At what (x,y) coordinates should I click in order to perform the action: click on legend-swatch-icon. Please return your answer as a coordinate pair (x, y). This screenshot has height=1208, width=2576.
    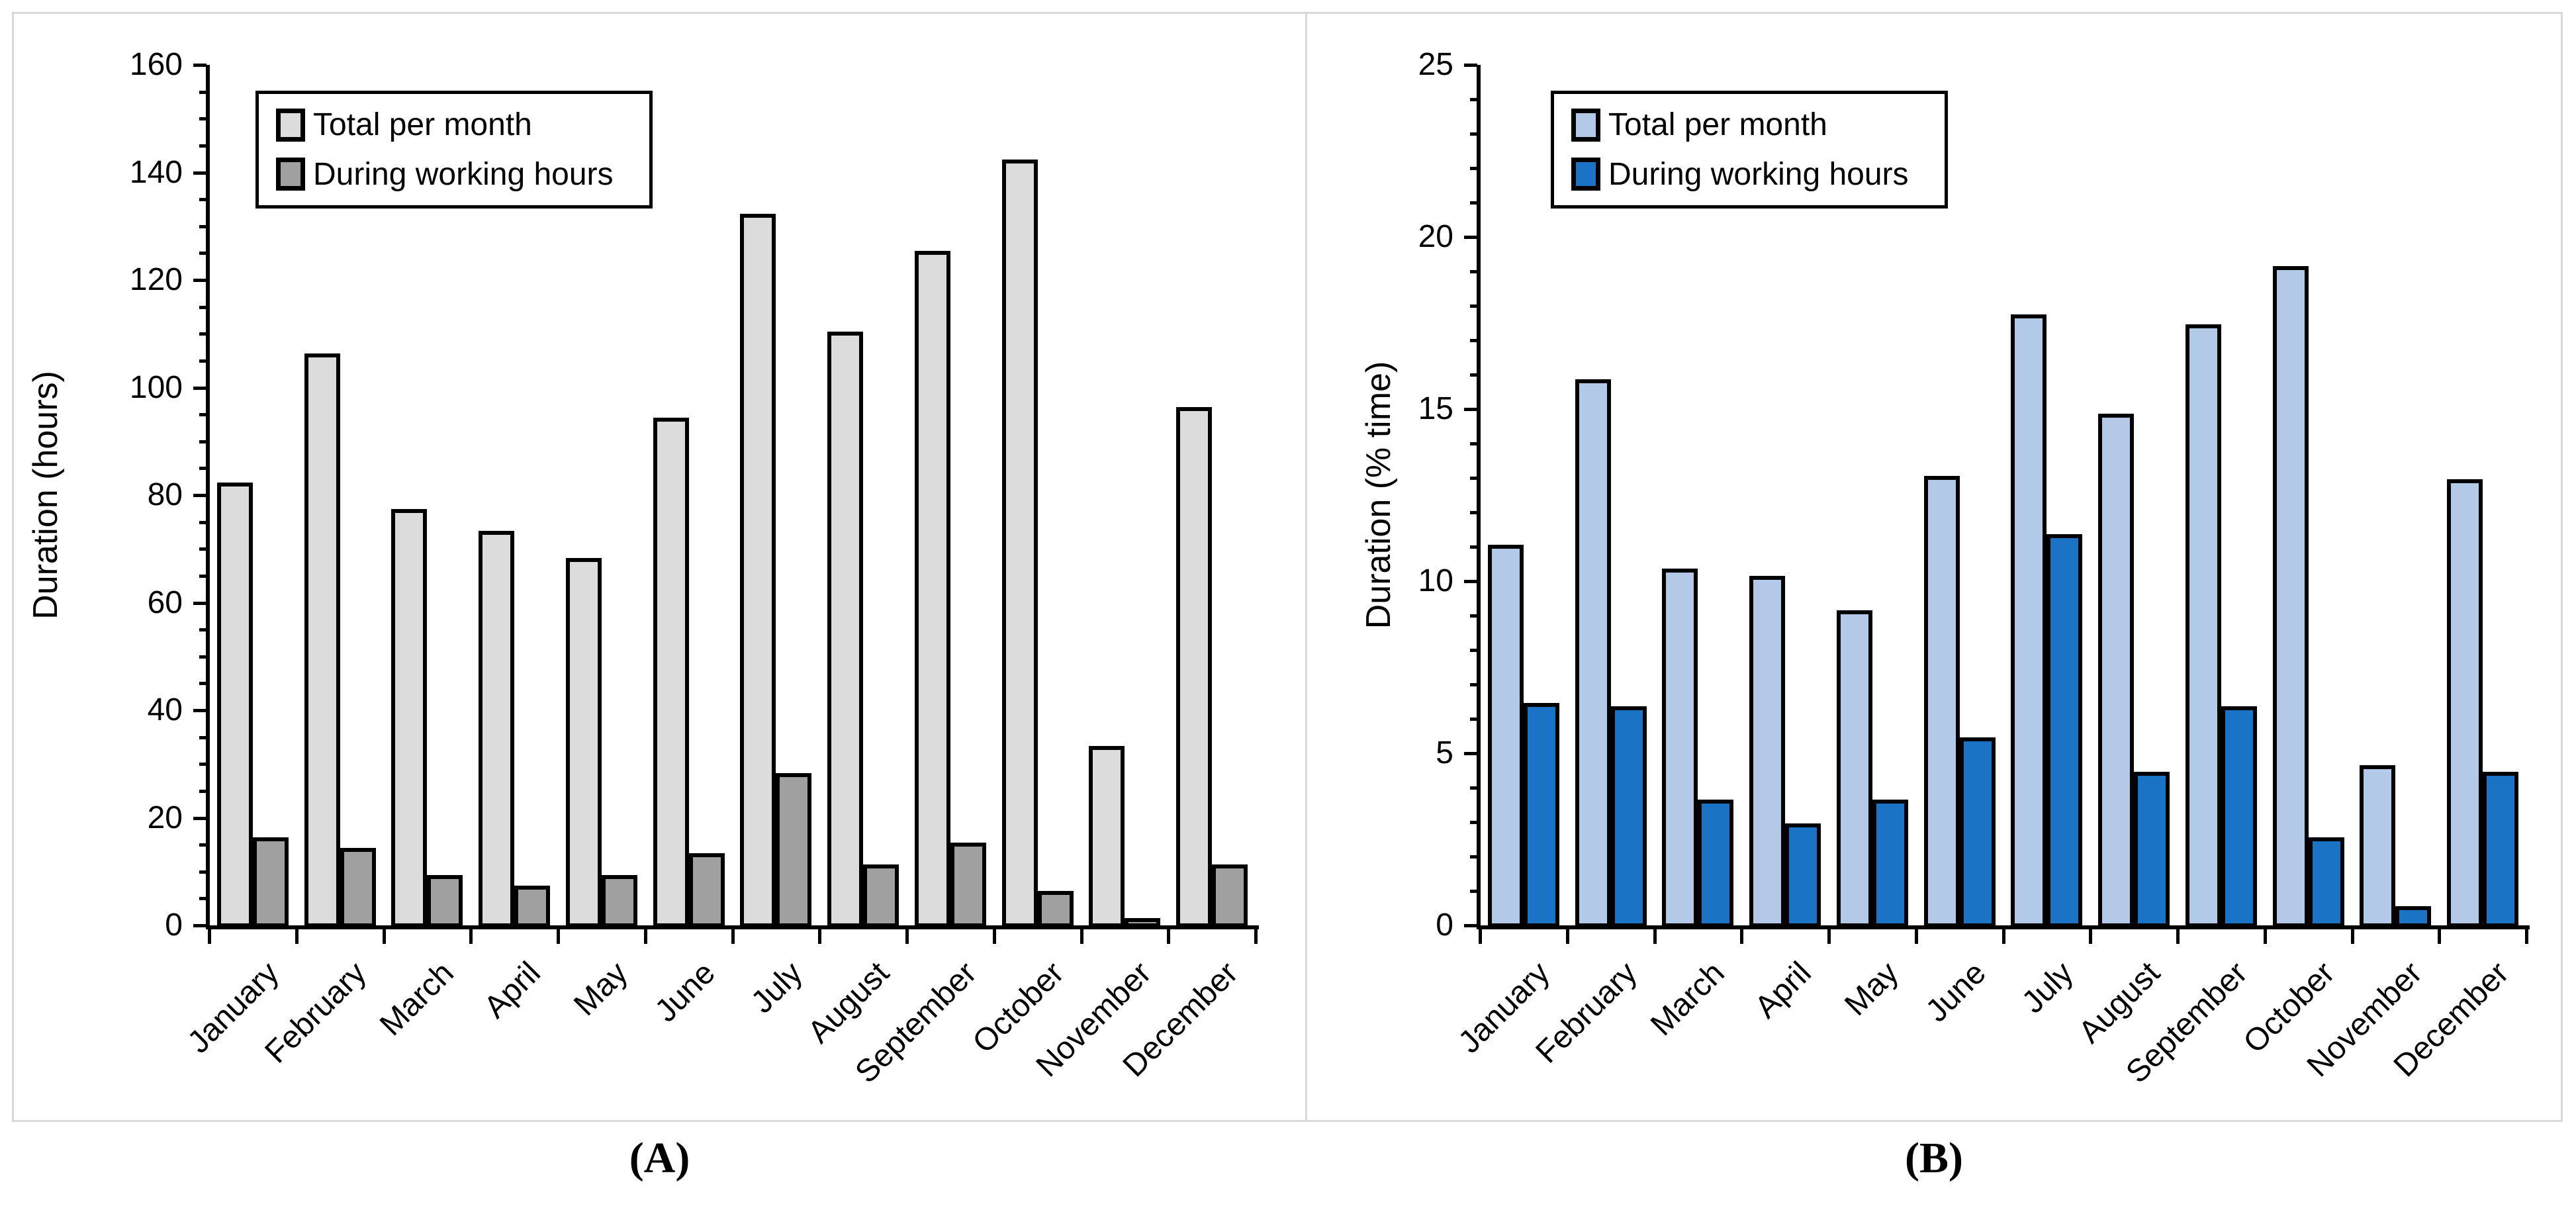
    Looking at the image, I should click on (290, 174).